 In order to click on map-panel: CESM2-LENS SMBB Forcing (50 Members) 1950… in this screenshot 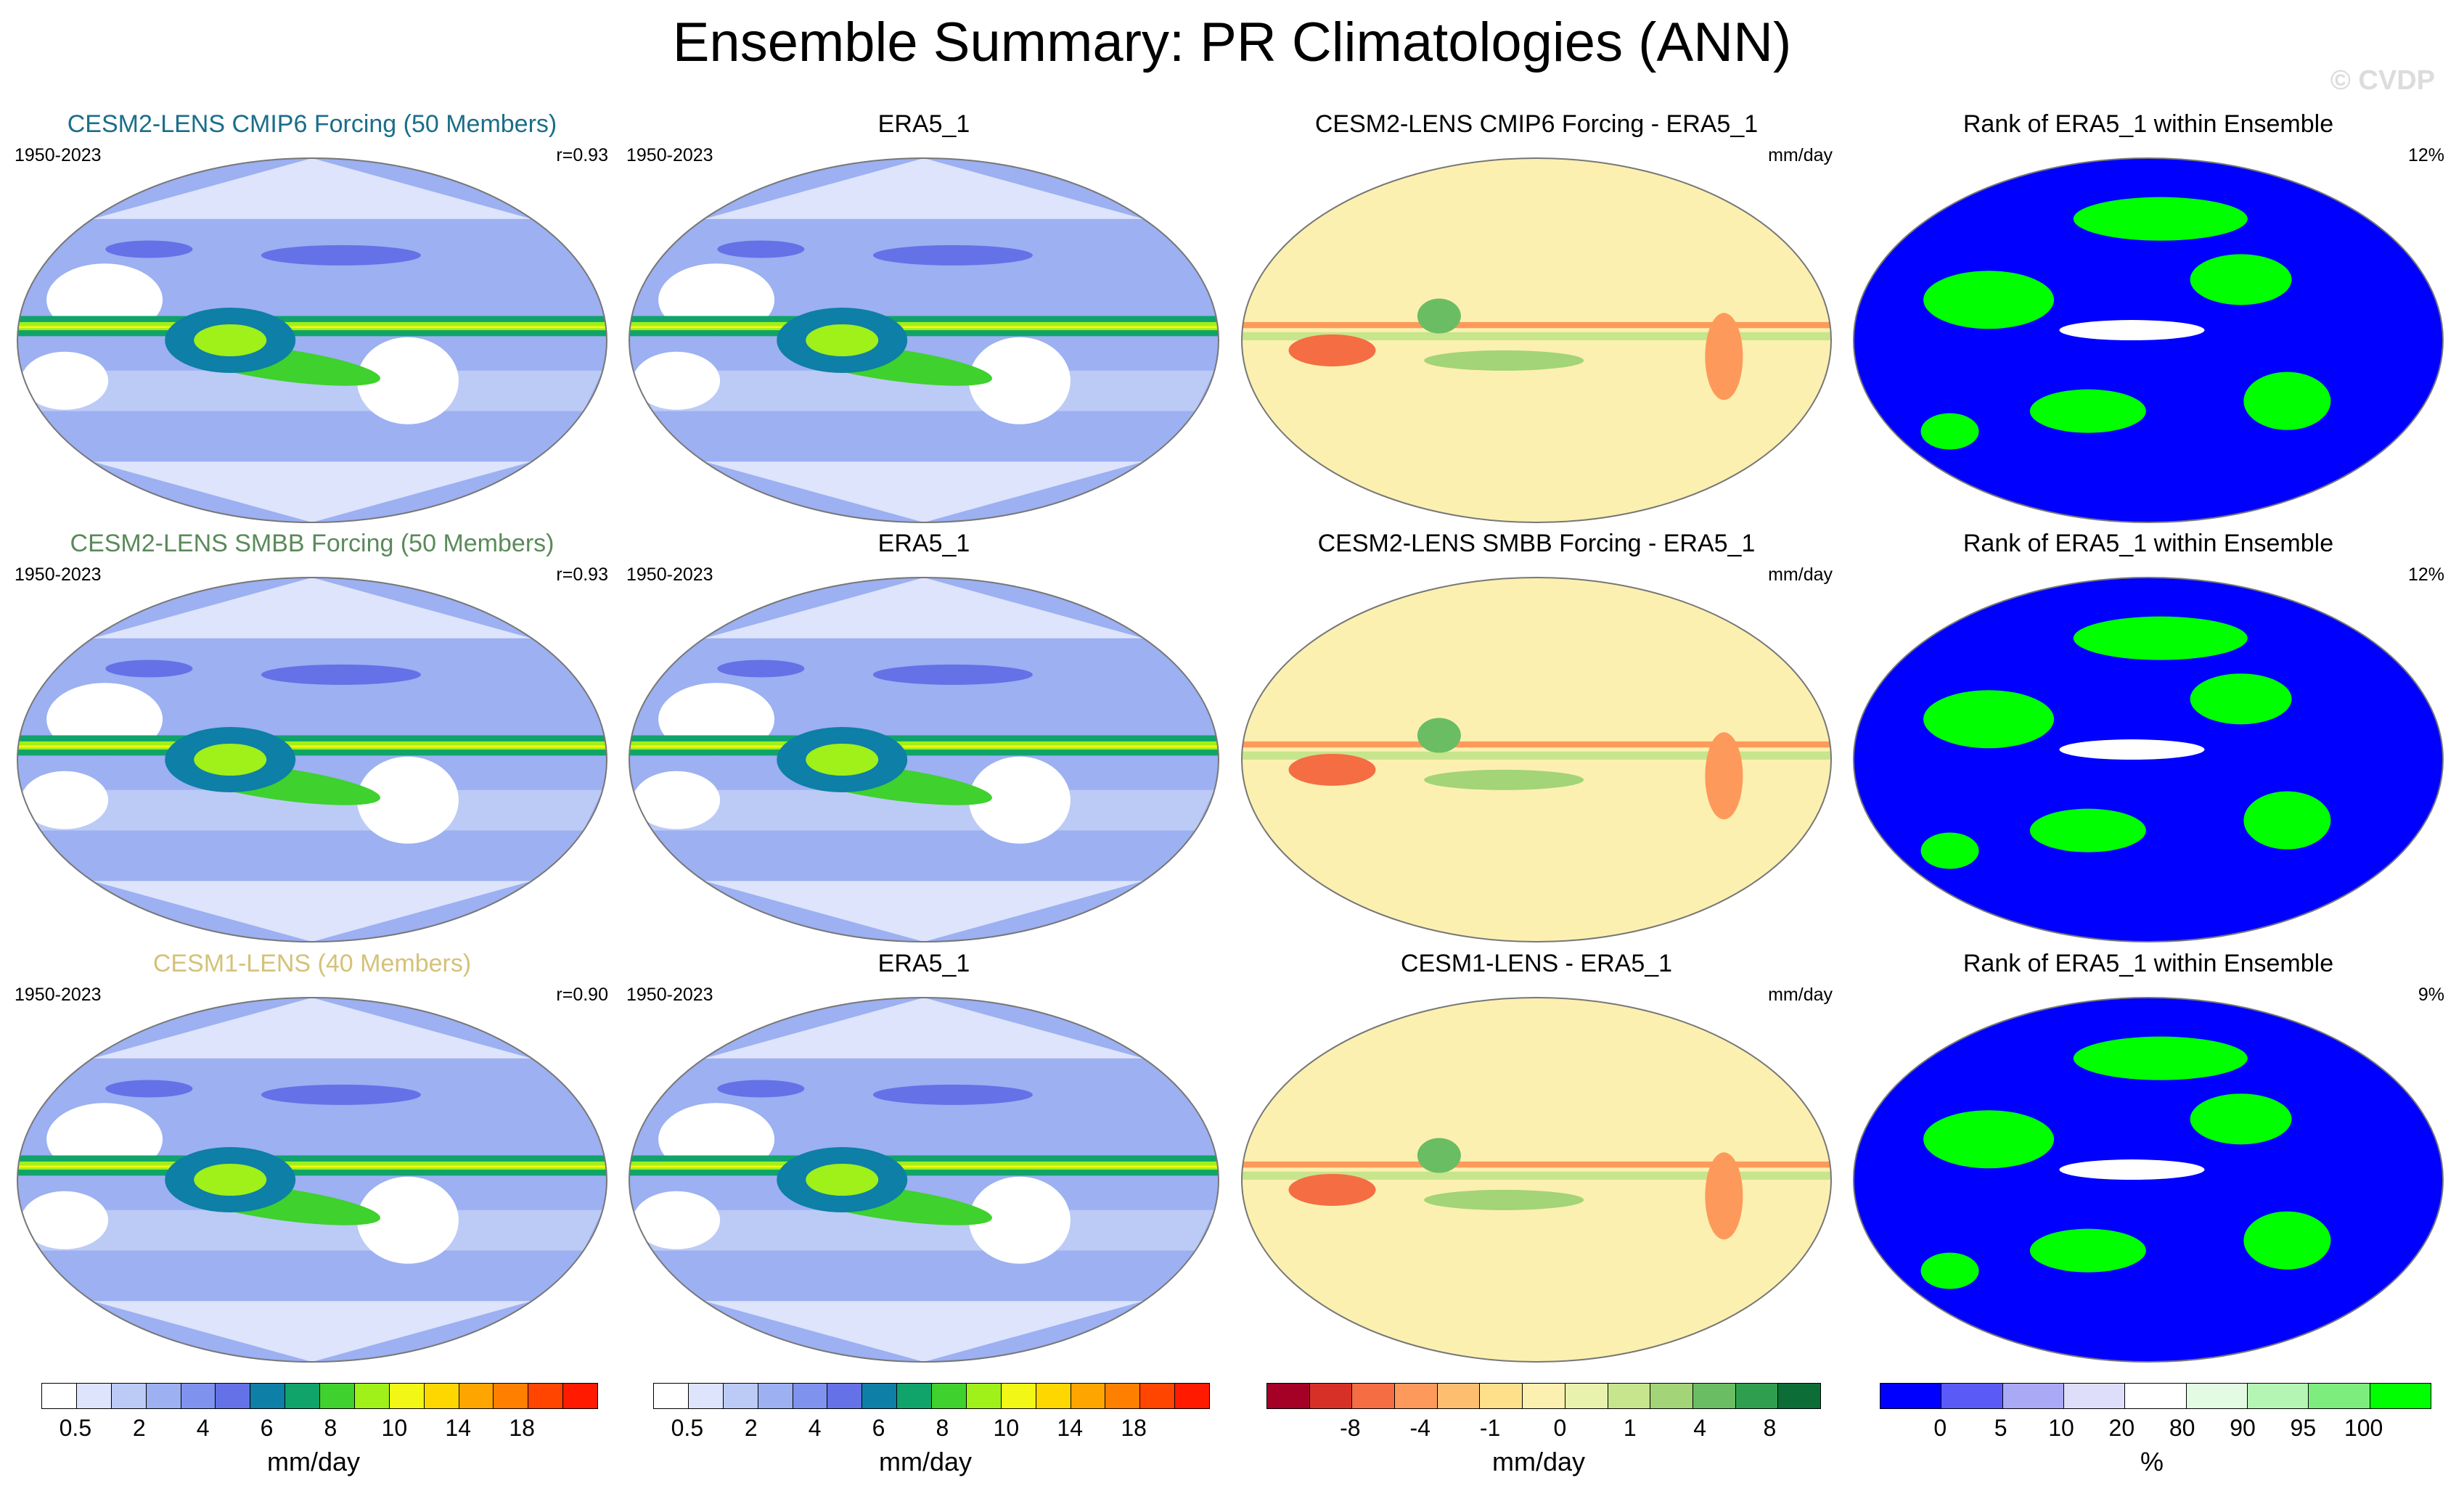, I will do `click(312, 738)`.